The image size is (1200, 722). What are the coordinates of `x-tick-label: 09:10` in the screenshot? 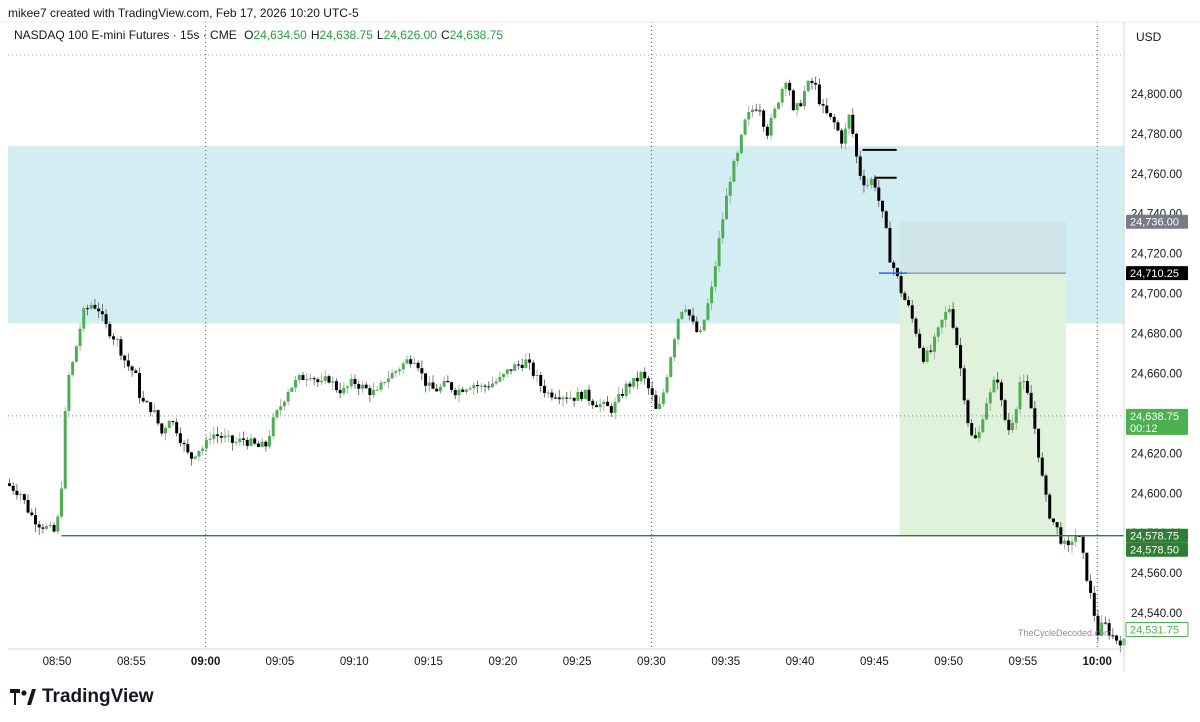 It's located at (354, 662).